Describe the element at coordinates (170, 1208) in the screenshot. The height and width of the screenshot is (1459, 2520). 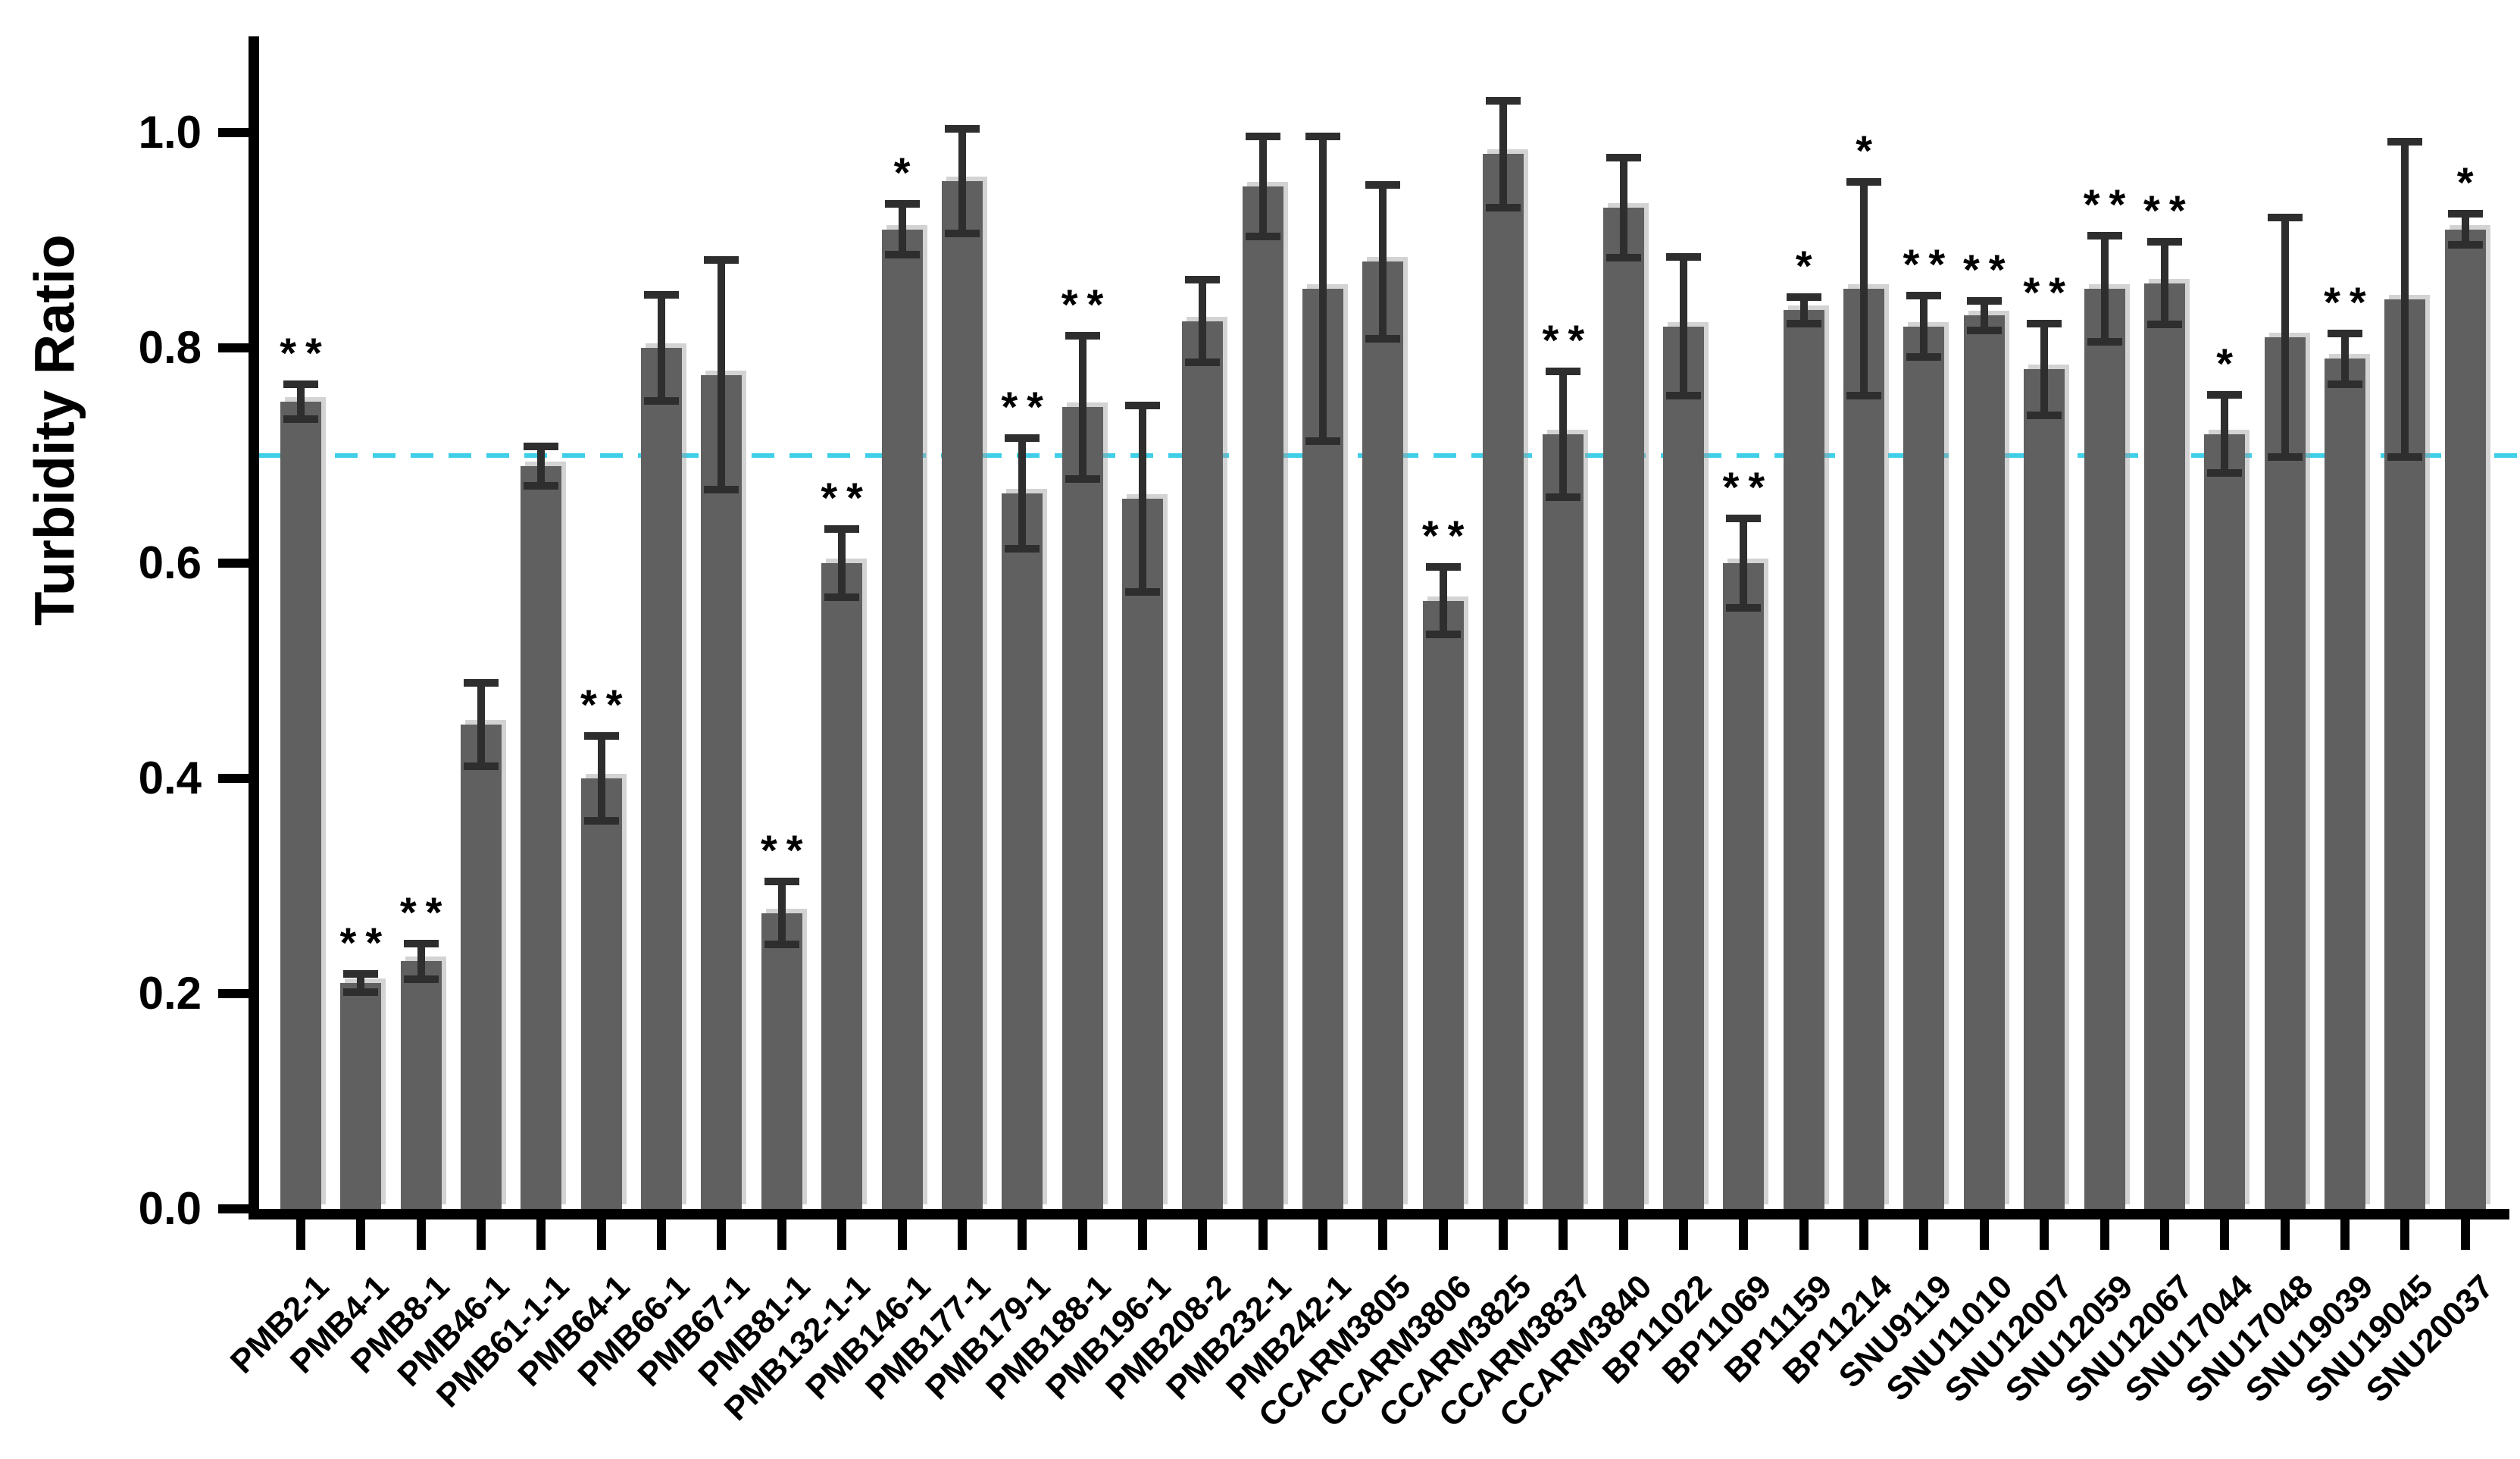
I see `y-tick-label: 0.0` at that location.